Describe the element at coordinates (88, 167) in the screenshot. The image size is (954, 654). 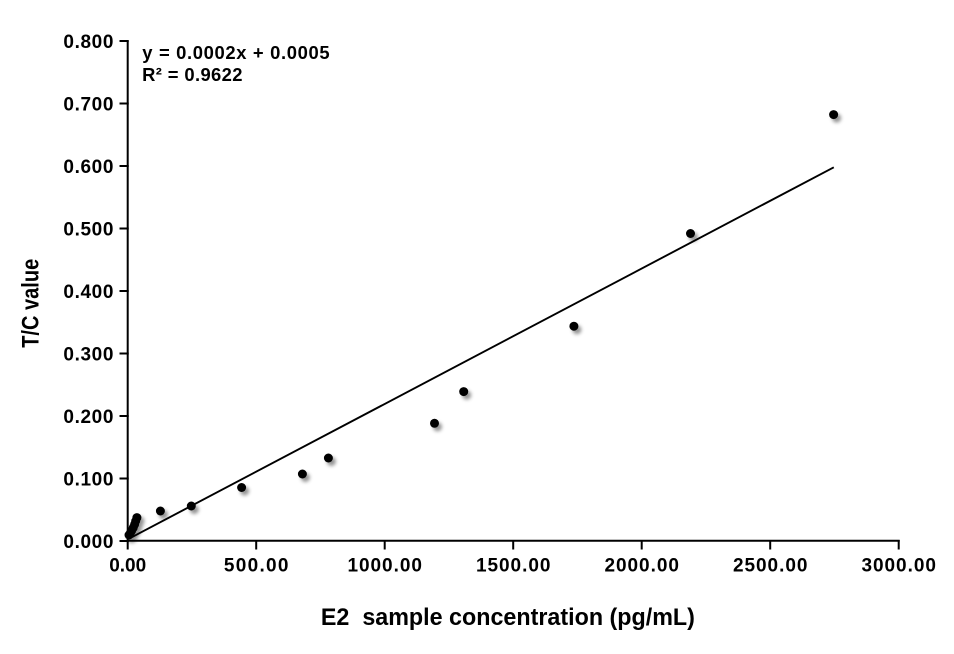
I see `svg-text: 0.600` at that location.